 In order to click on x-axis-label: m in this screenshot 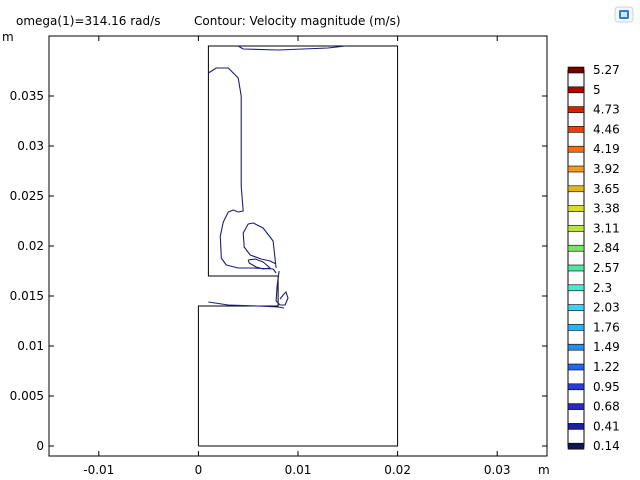, I will do `click(544, 470)`.